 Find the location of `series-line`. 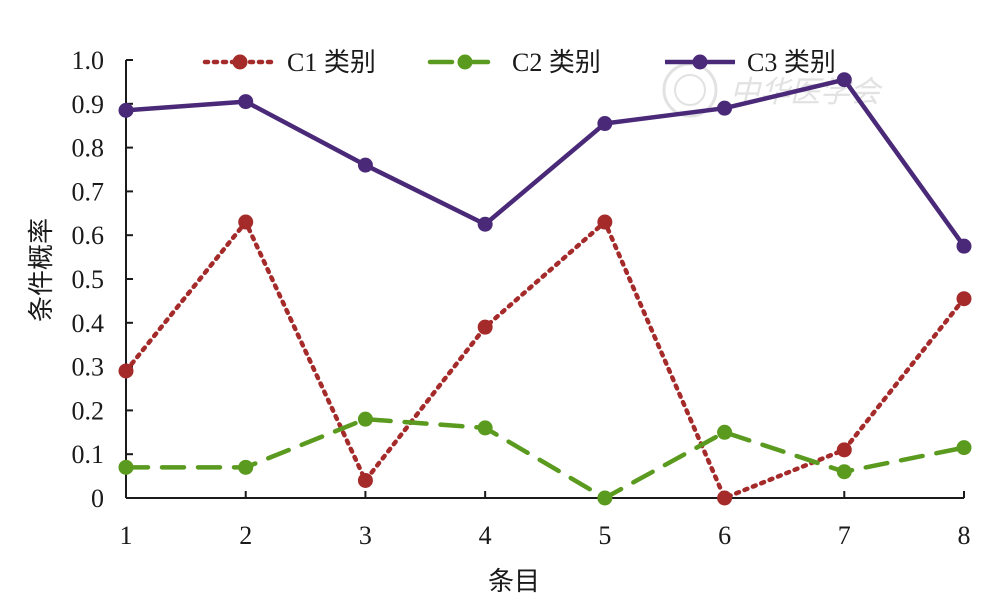

series-line is located at coordinates (545, 458).